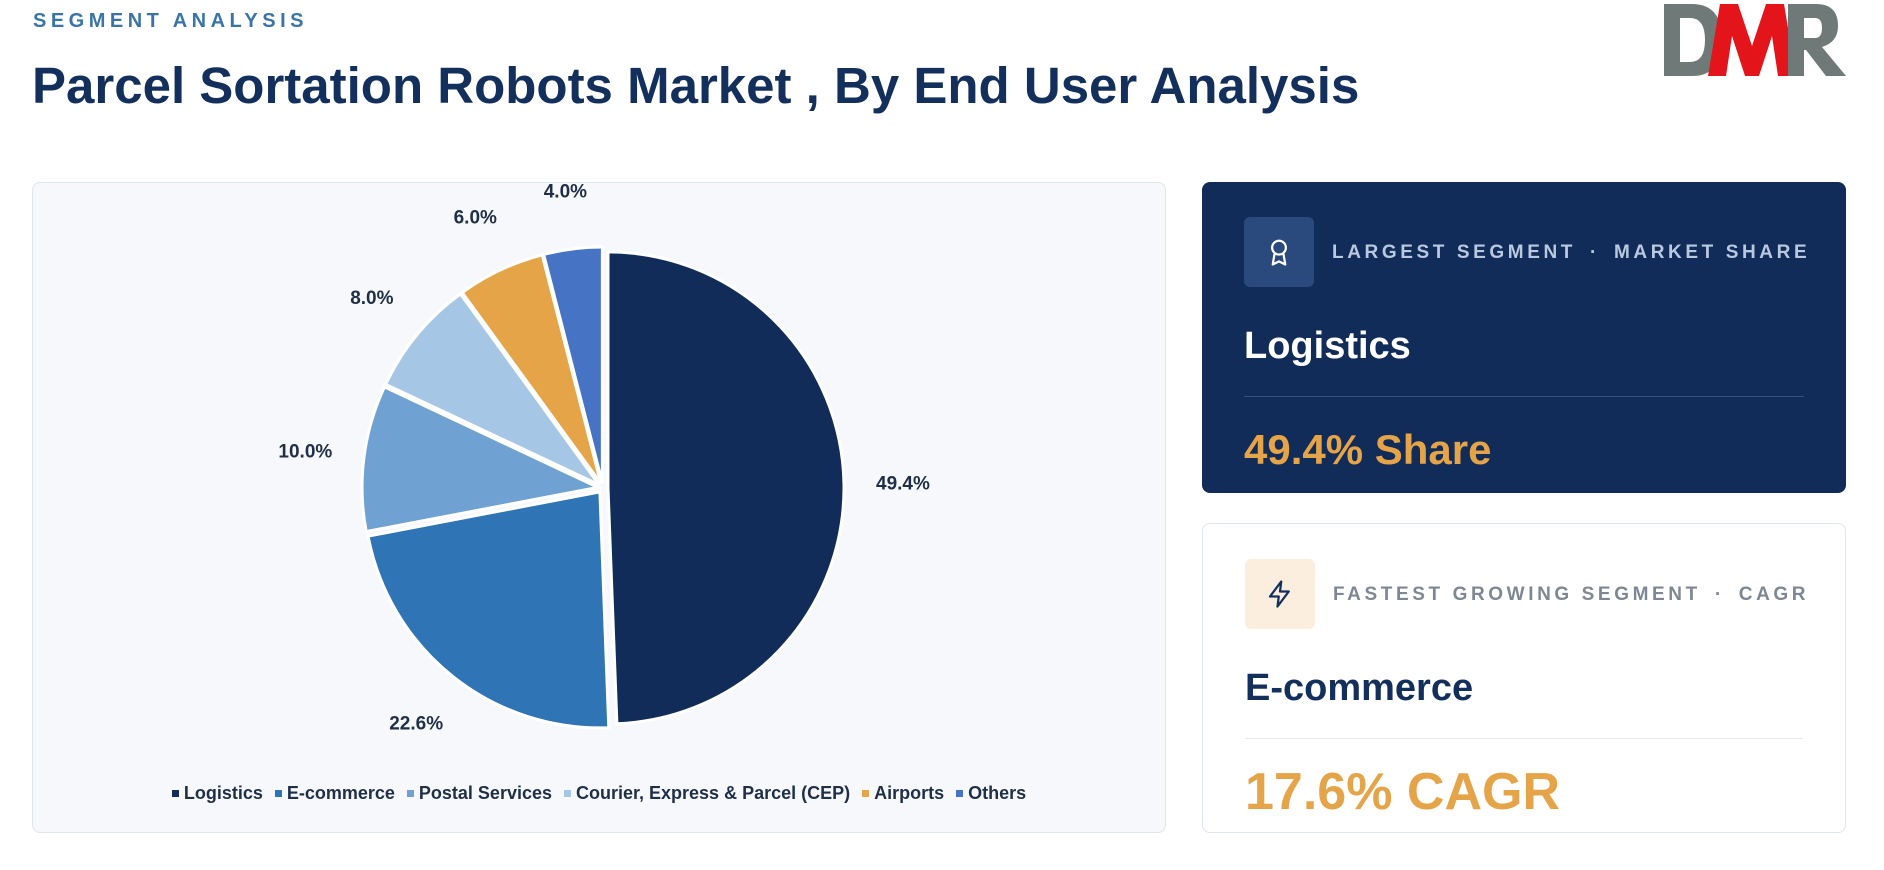 Image resolution: width=1884 pixels, height=870 pixels. What do you see at coordinates (903, 483) in the screenshot?
I see `slice-value-label: 49.4%` at bounding box center [903, 483].